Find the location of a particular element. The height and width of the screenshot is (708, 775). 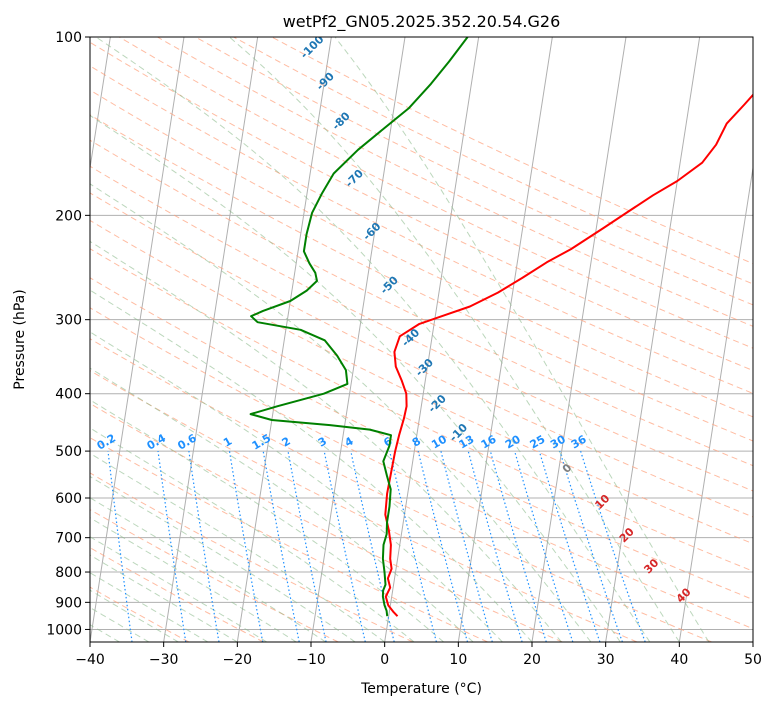

x-tick-label: −30 is located at coordinates (164, 660).